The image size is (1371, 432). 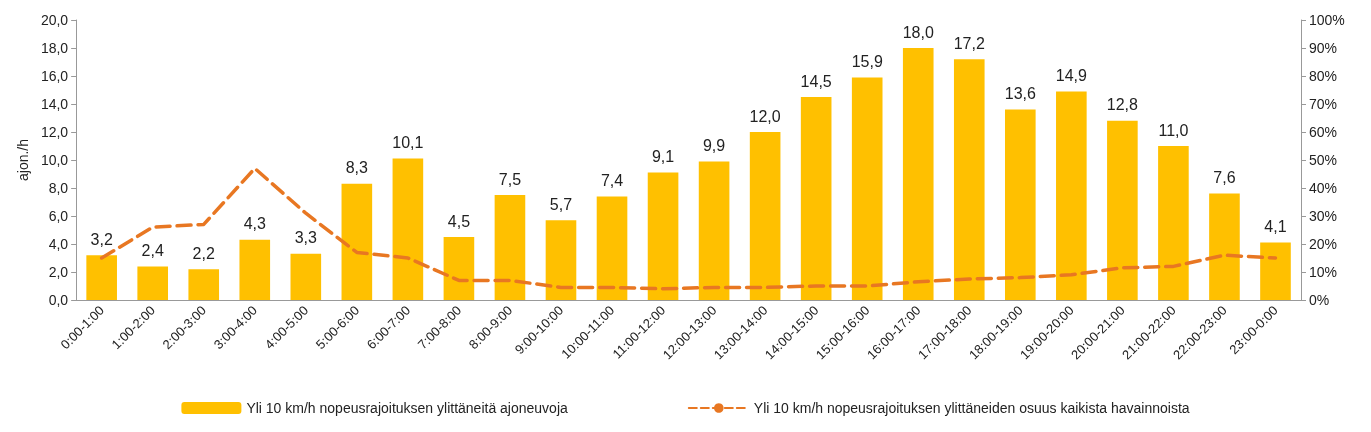 What do you see at coordinates (612, 180) in the screenshot?
I see `data-label: 7,4` at bounding box center [612, 180].